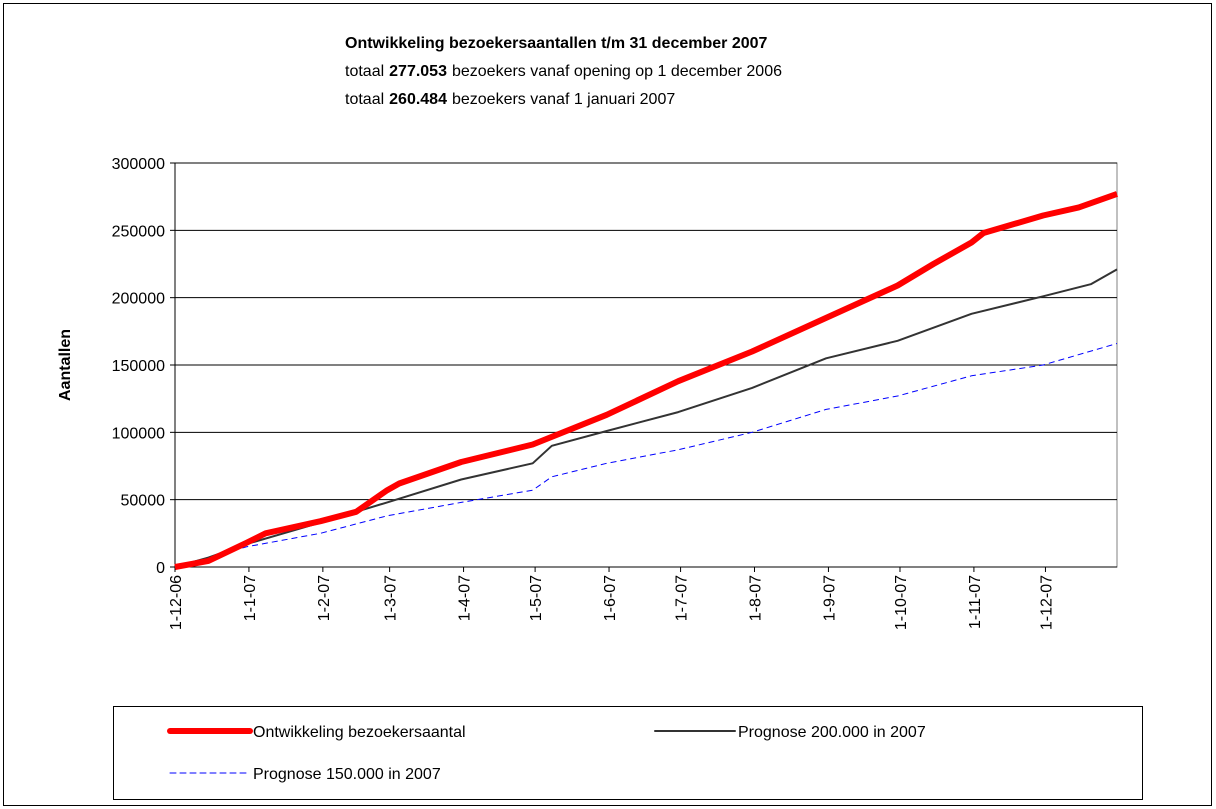 Image resolution: width=1216 pixels, height=809 pixels. What do you see at coordinates (756, 598) in the screenshot?
I see `x-tick-label: 1-8-07` at bounding box center [756, 598].